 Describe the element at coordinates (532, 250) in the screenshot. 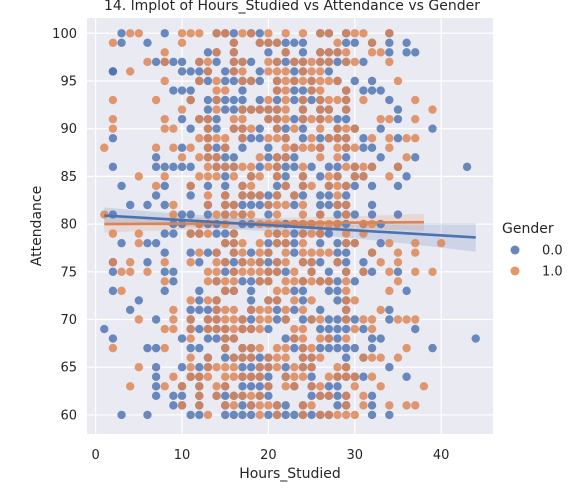

I see `legend: Gender 0.0 1.0` at that location.